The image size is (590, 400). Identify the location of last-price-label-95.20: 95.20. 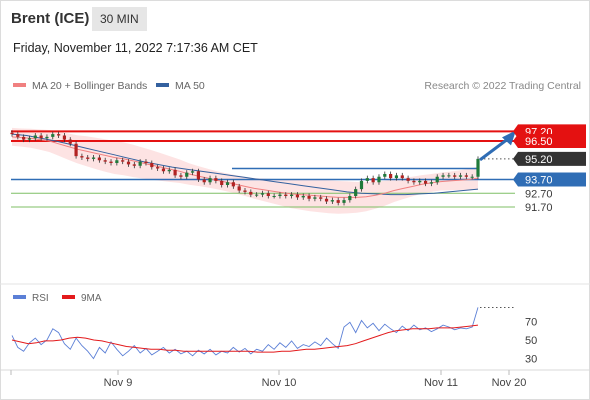
(539, 160).